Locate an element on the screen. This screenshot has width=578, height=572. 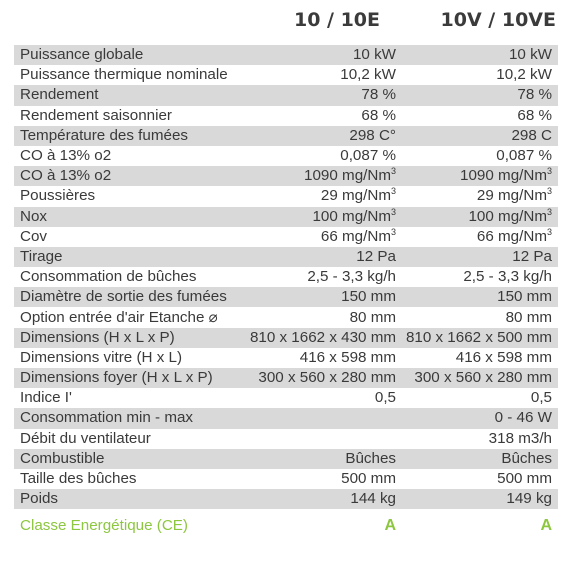
spec-value-10v-10ve: 29 mg/Nm3 is located at coordinates (479, 196).